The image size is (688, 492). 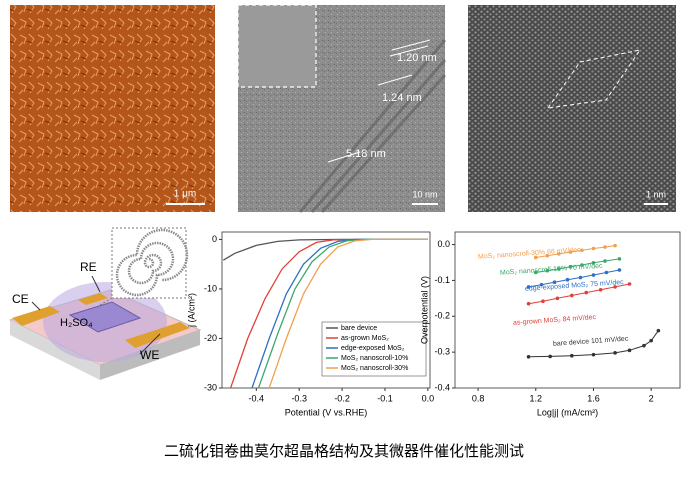 I want to click on series-label: edge-exposed MoS₂ 75 mV/dec, so click(x=575, y=286).